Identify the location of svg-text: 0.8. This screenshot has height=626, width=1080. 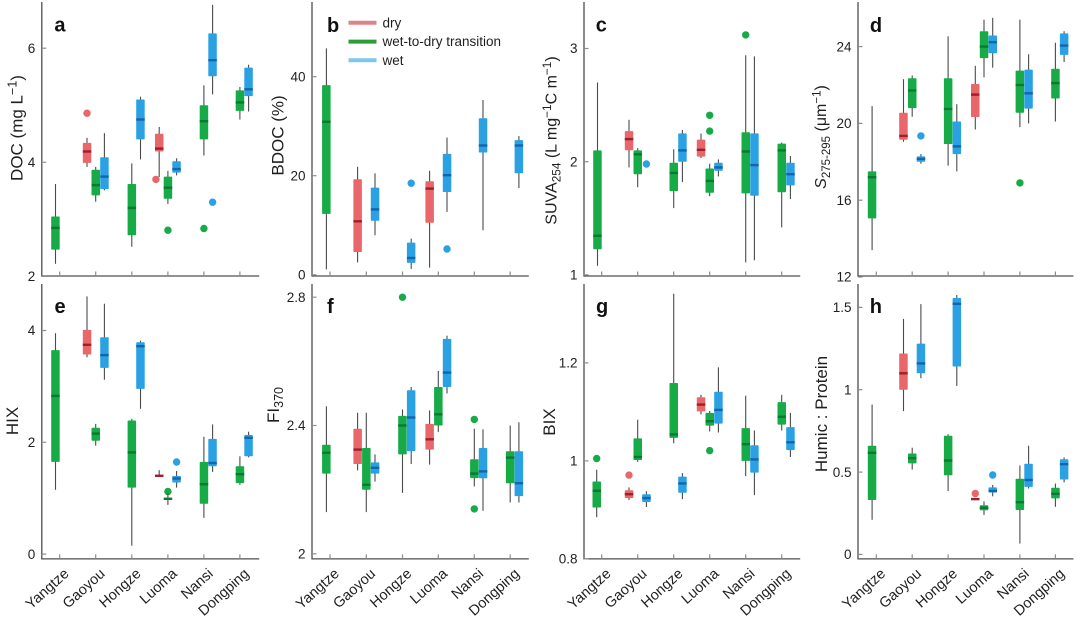
(568, 559).